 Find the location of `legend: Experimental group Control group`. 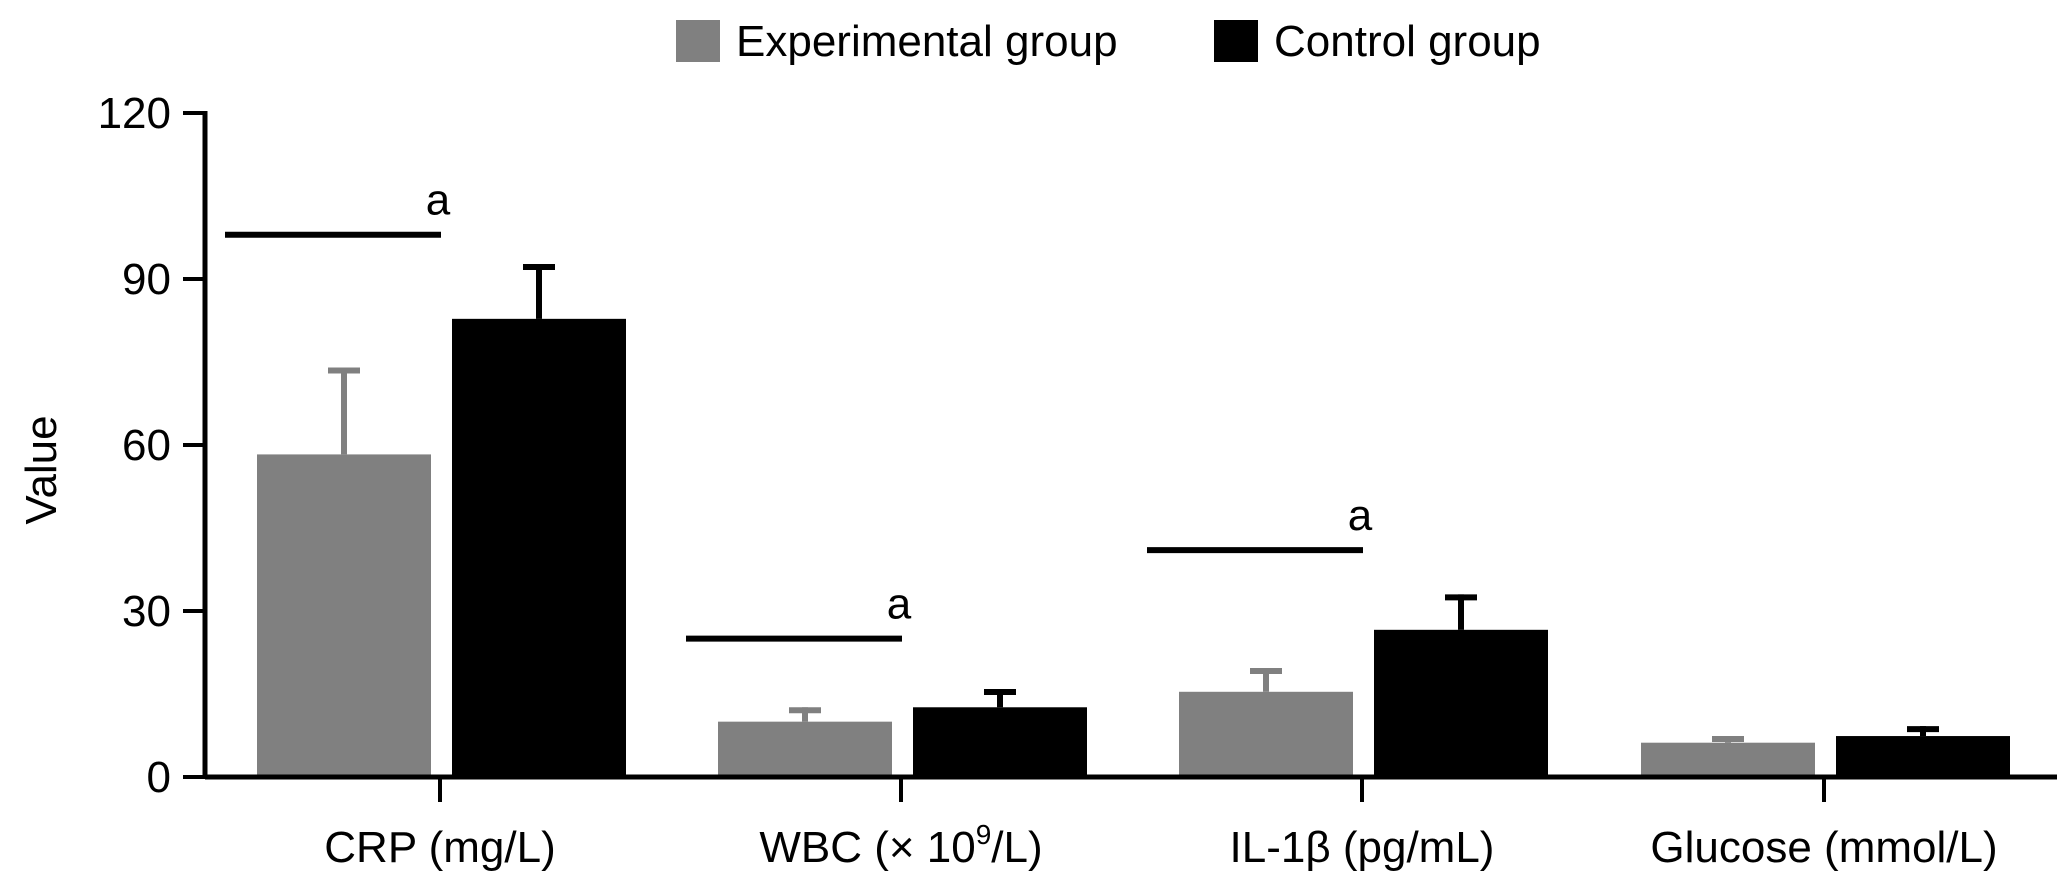

legend: Experimental group Control group is located at coordinates (1108, 41).